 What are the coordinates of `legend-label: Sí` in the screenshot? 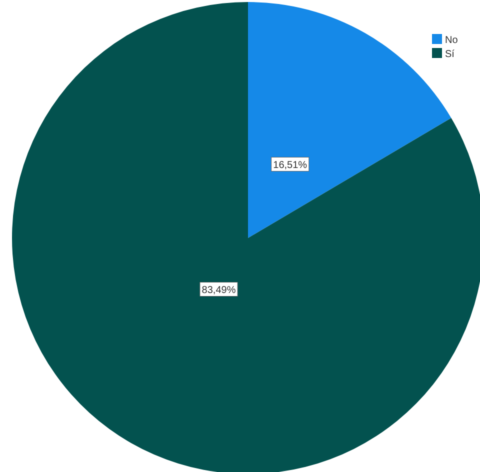 It's located at (450, 54).